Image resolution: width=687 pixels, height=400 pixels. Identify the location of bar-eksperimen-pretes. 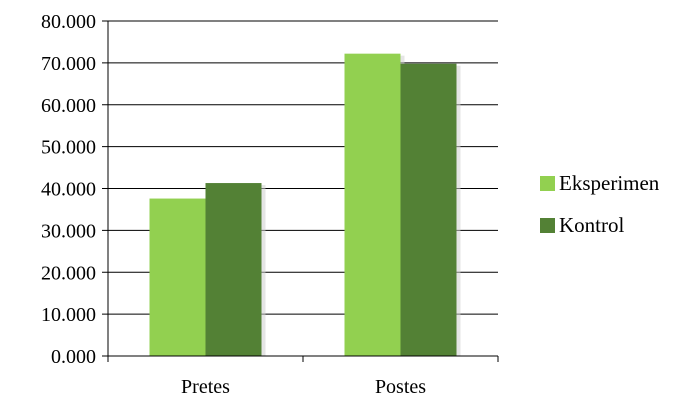
(177, 277).